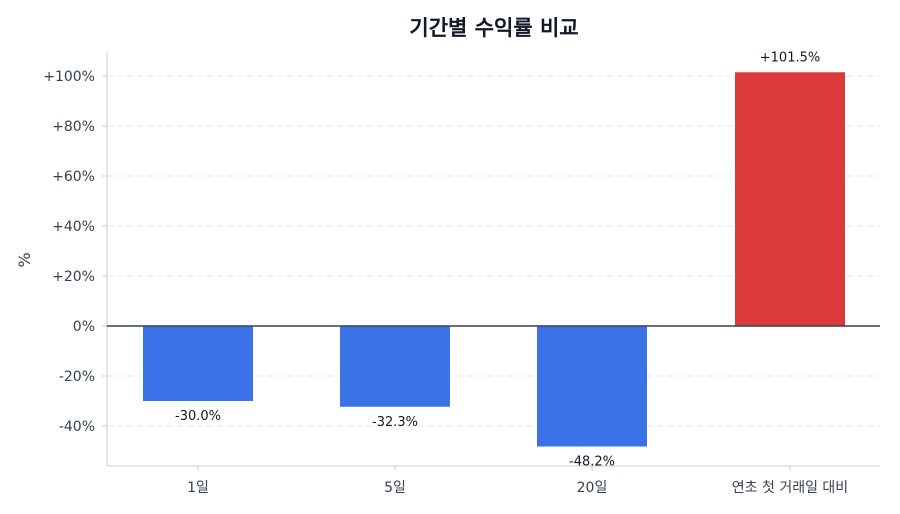 Image resolution: width=900 pixels, height=514 pixels. I want to click on y-tick-label: +80%, so click(73, 127).